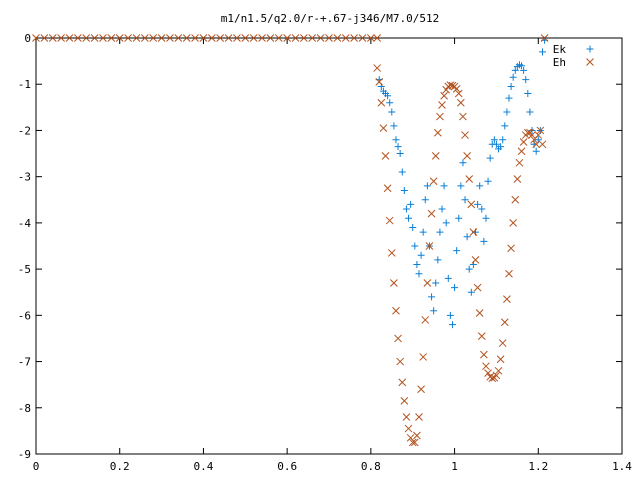  What do you see at coordinates (371, 466) in the screenshot?
I see `x-tick-label: 0.8` at bounding box center [371, 466].